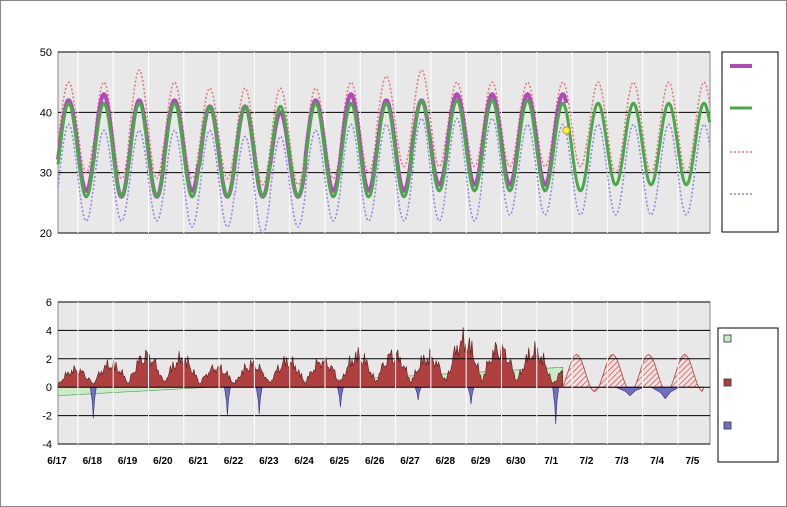 The image size is (787, 507). I want to click on y-tick-label: 40, so click(46, 113).